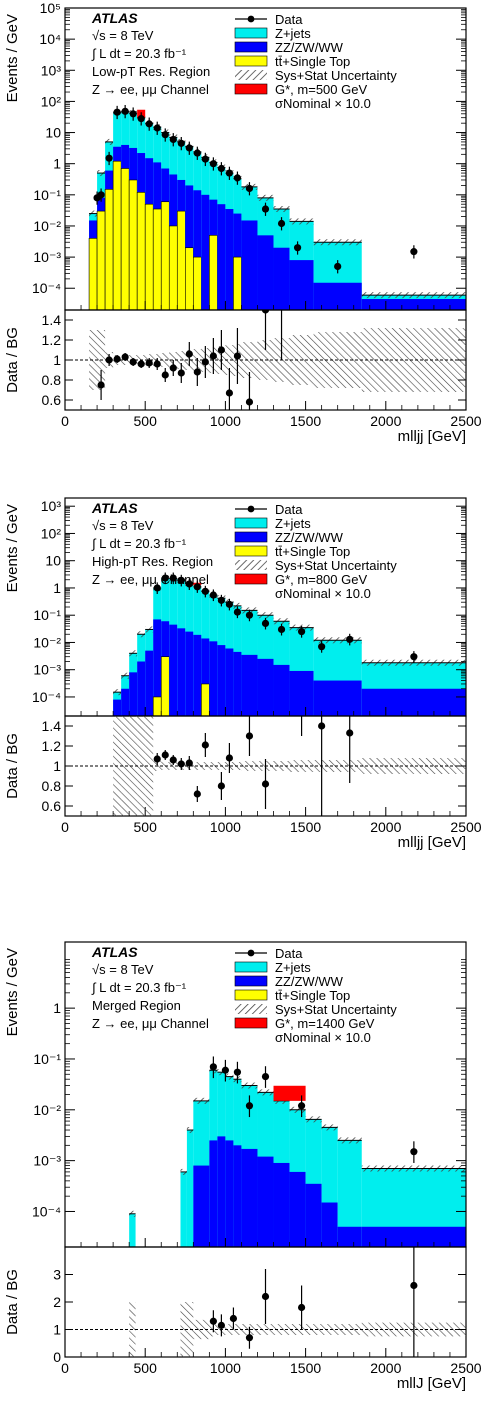 The height and width of the screenshot is (1427, 491). I want to click on region-label: Merged Region, so click(136, 1005).